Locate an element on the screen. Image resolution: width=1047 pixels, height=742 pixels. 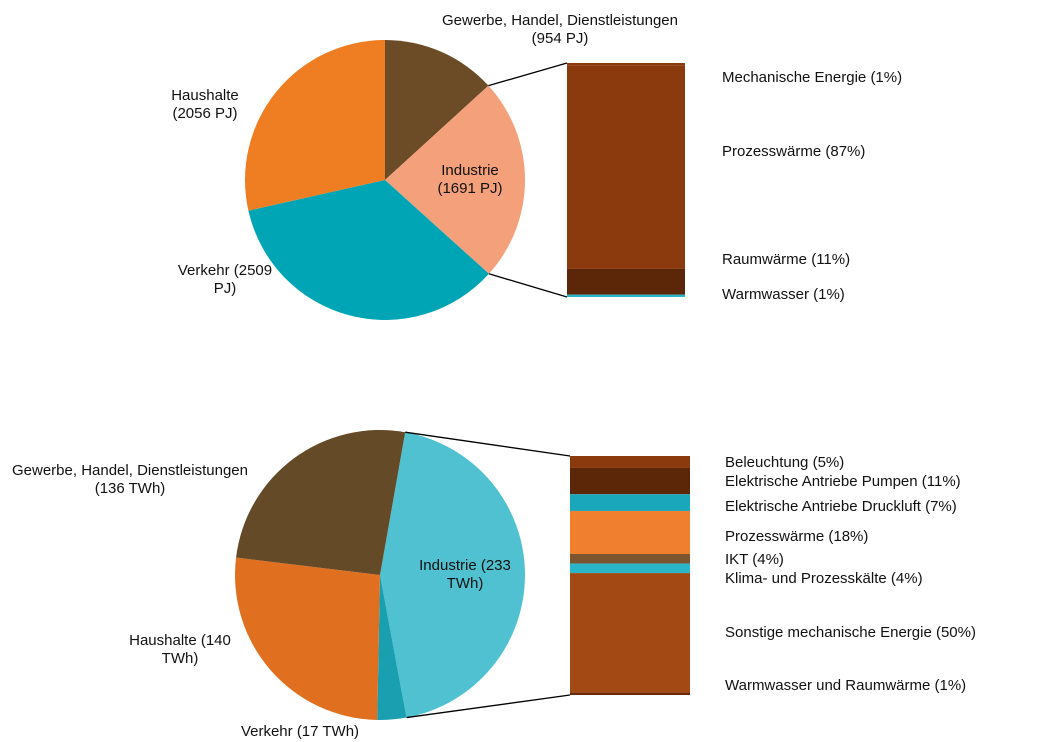
slice-label: Industrie (233 TWh) is located at coordinates (465, 575).